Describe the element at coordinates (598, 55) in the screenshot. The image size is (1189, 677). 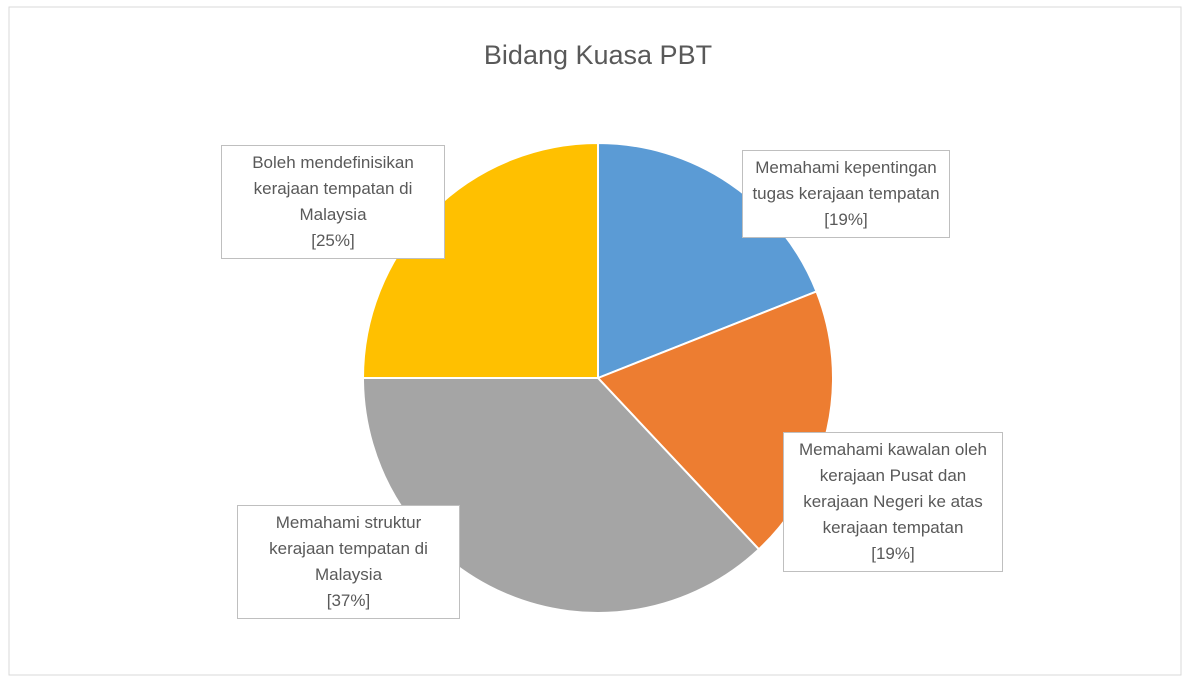
I see `chart-title: Bidang Kuasa PBT` at that location.